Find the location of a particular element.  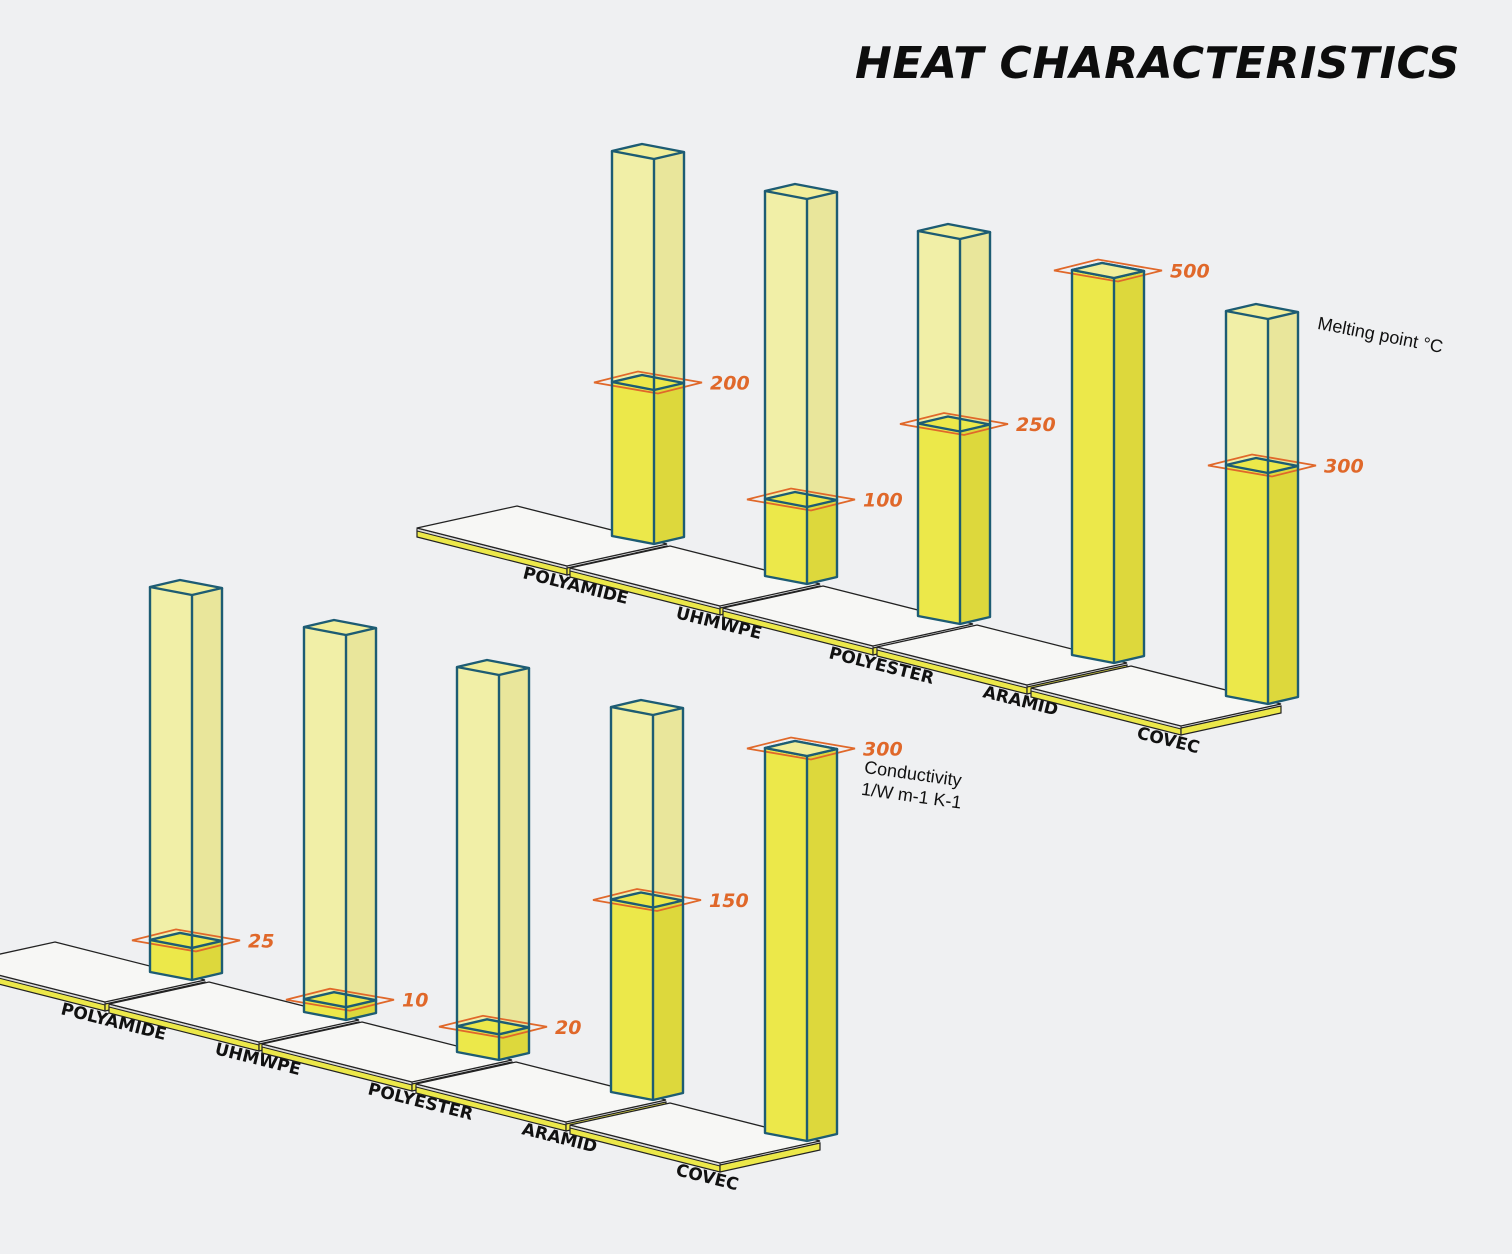

value-label: 500 is located at coordinates (1190, 272).